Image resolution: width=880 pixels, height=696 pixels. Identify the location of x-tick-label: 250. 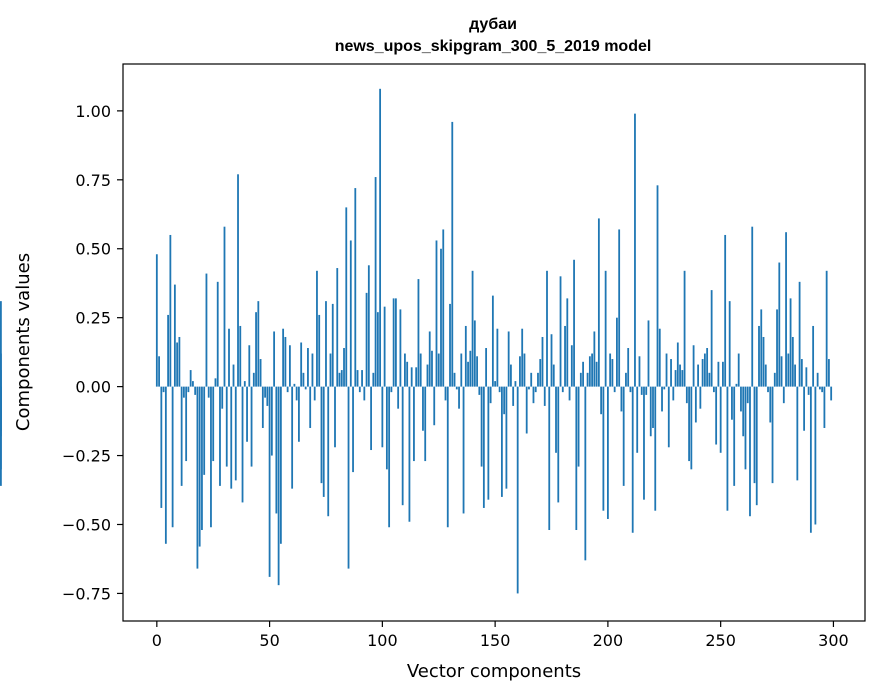
(720, 640).